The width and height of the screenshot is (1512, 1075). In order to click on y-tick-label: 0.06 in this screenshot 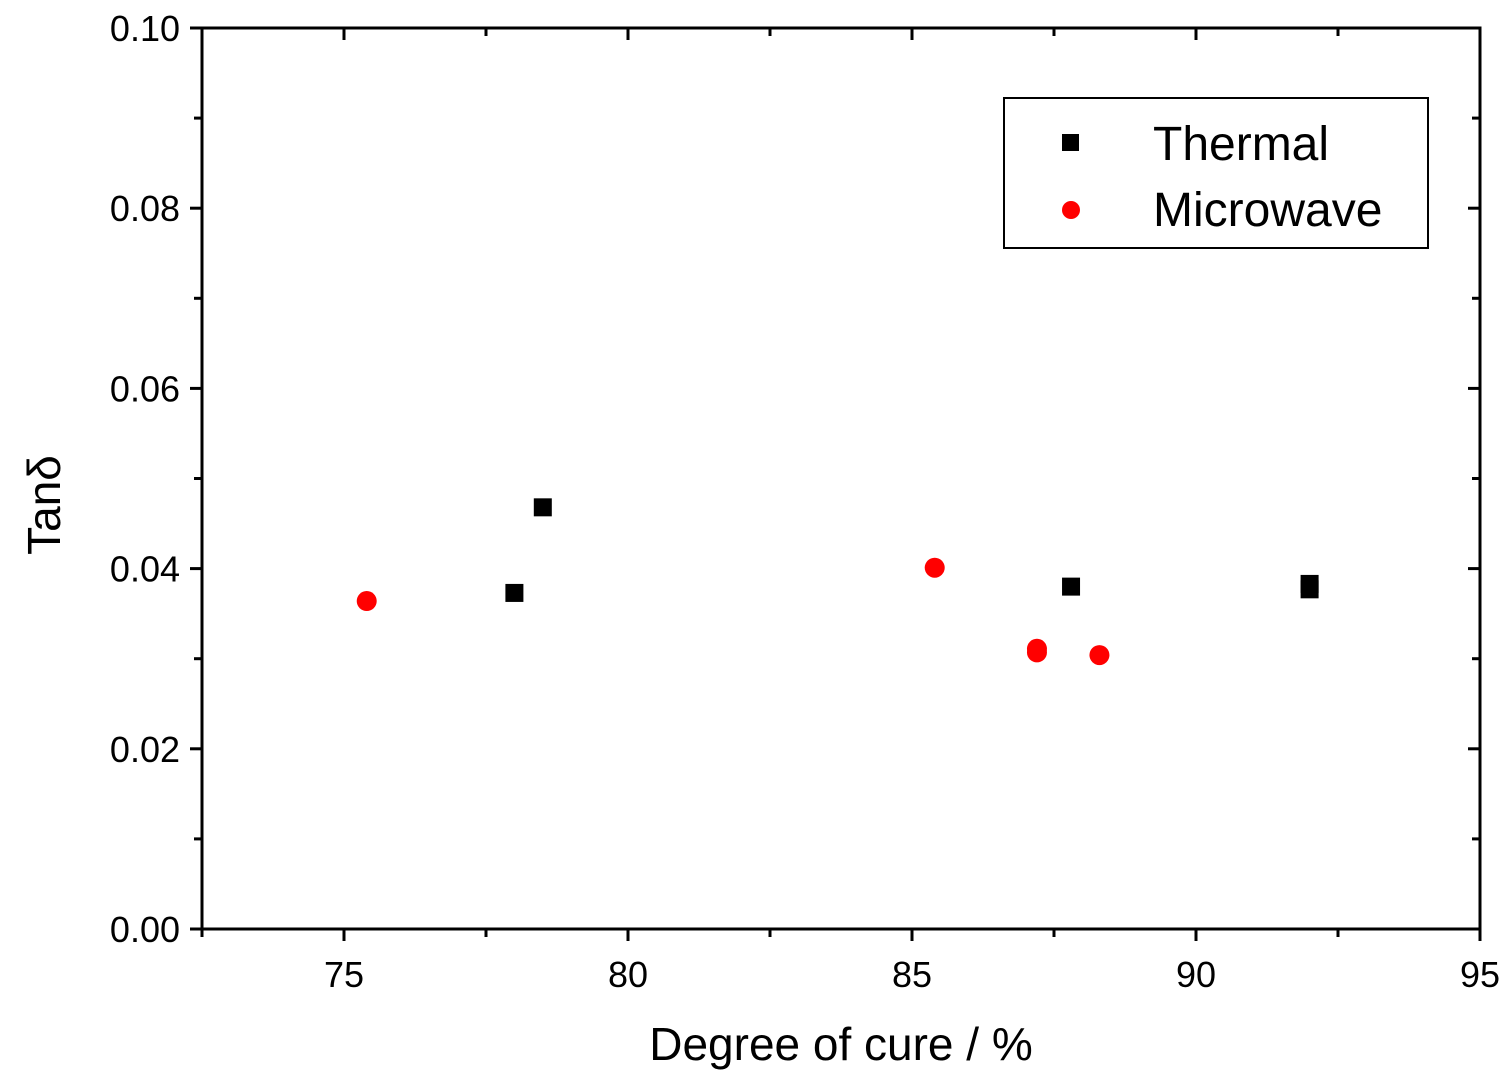, I will do `click(145, 388)`.